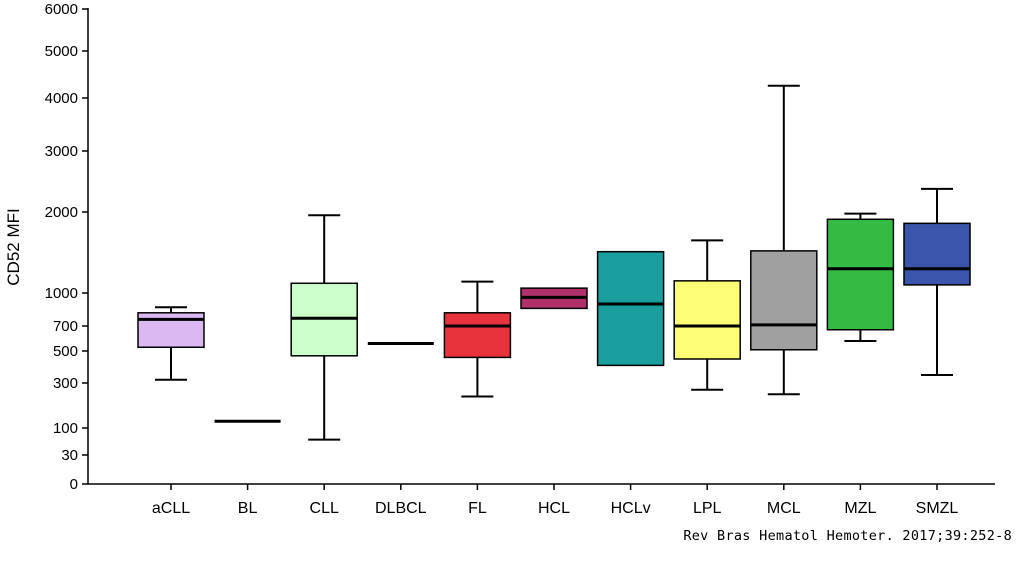  I want to click on y-tick-label: 5000, so click(61, 51).